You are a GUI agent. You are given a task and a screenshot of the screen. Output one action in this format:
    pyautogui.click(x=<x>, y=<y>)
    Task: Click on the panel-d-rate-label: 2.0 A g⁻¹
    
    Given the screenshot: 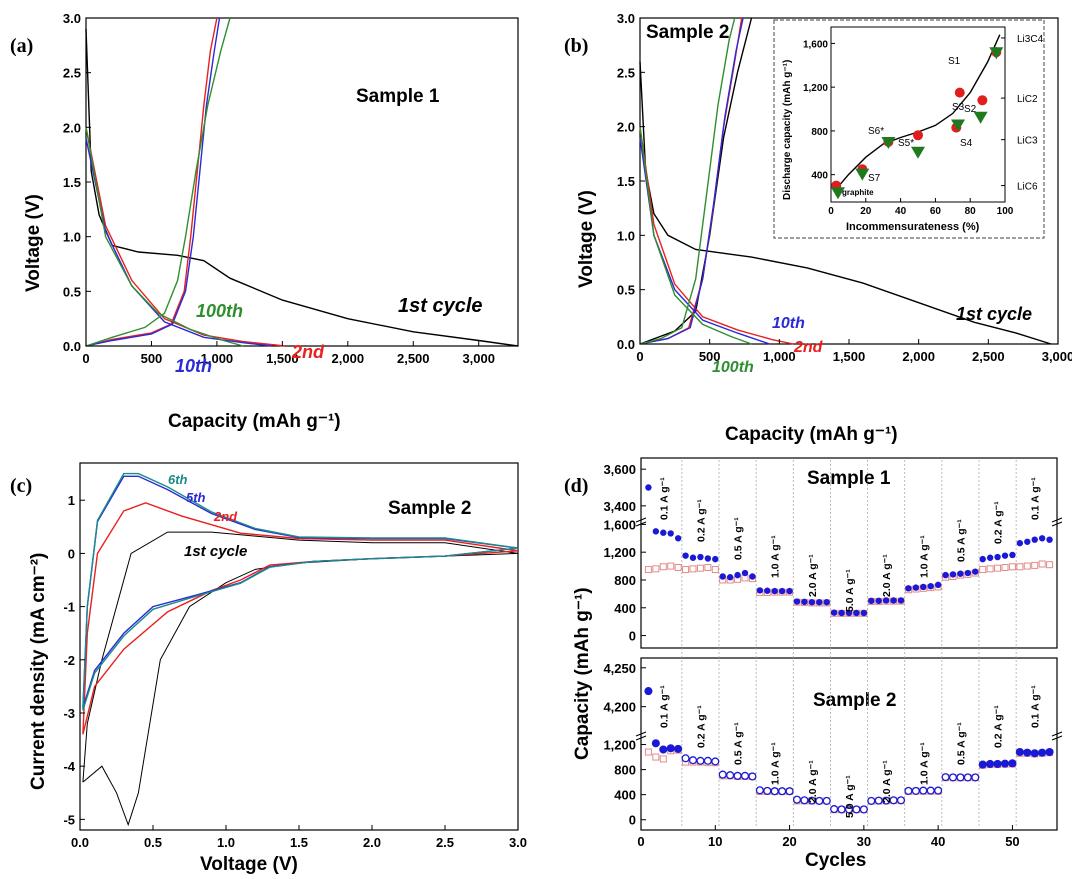 What is the action you would take?
    pyautogui.click(x=887, y=781)
    